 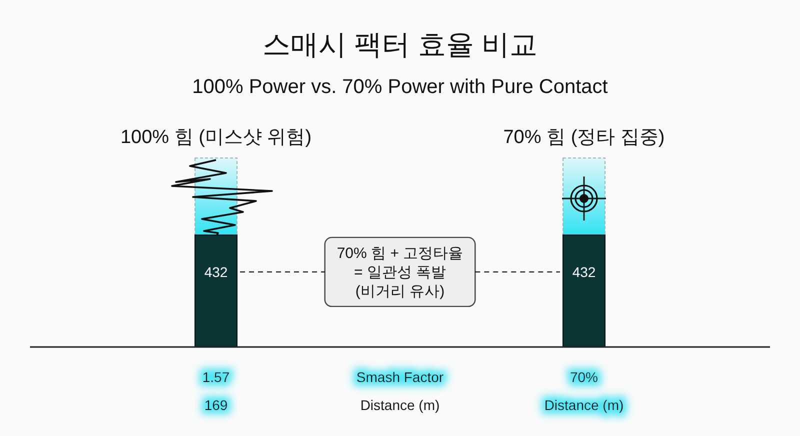 What do you see at coordinates (400, 377) in the screenshot?
I see `annotation: Smash Factor` at bounding box center [400, 377].